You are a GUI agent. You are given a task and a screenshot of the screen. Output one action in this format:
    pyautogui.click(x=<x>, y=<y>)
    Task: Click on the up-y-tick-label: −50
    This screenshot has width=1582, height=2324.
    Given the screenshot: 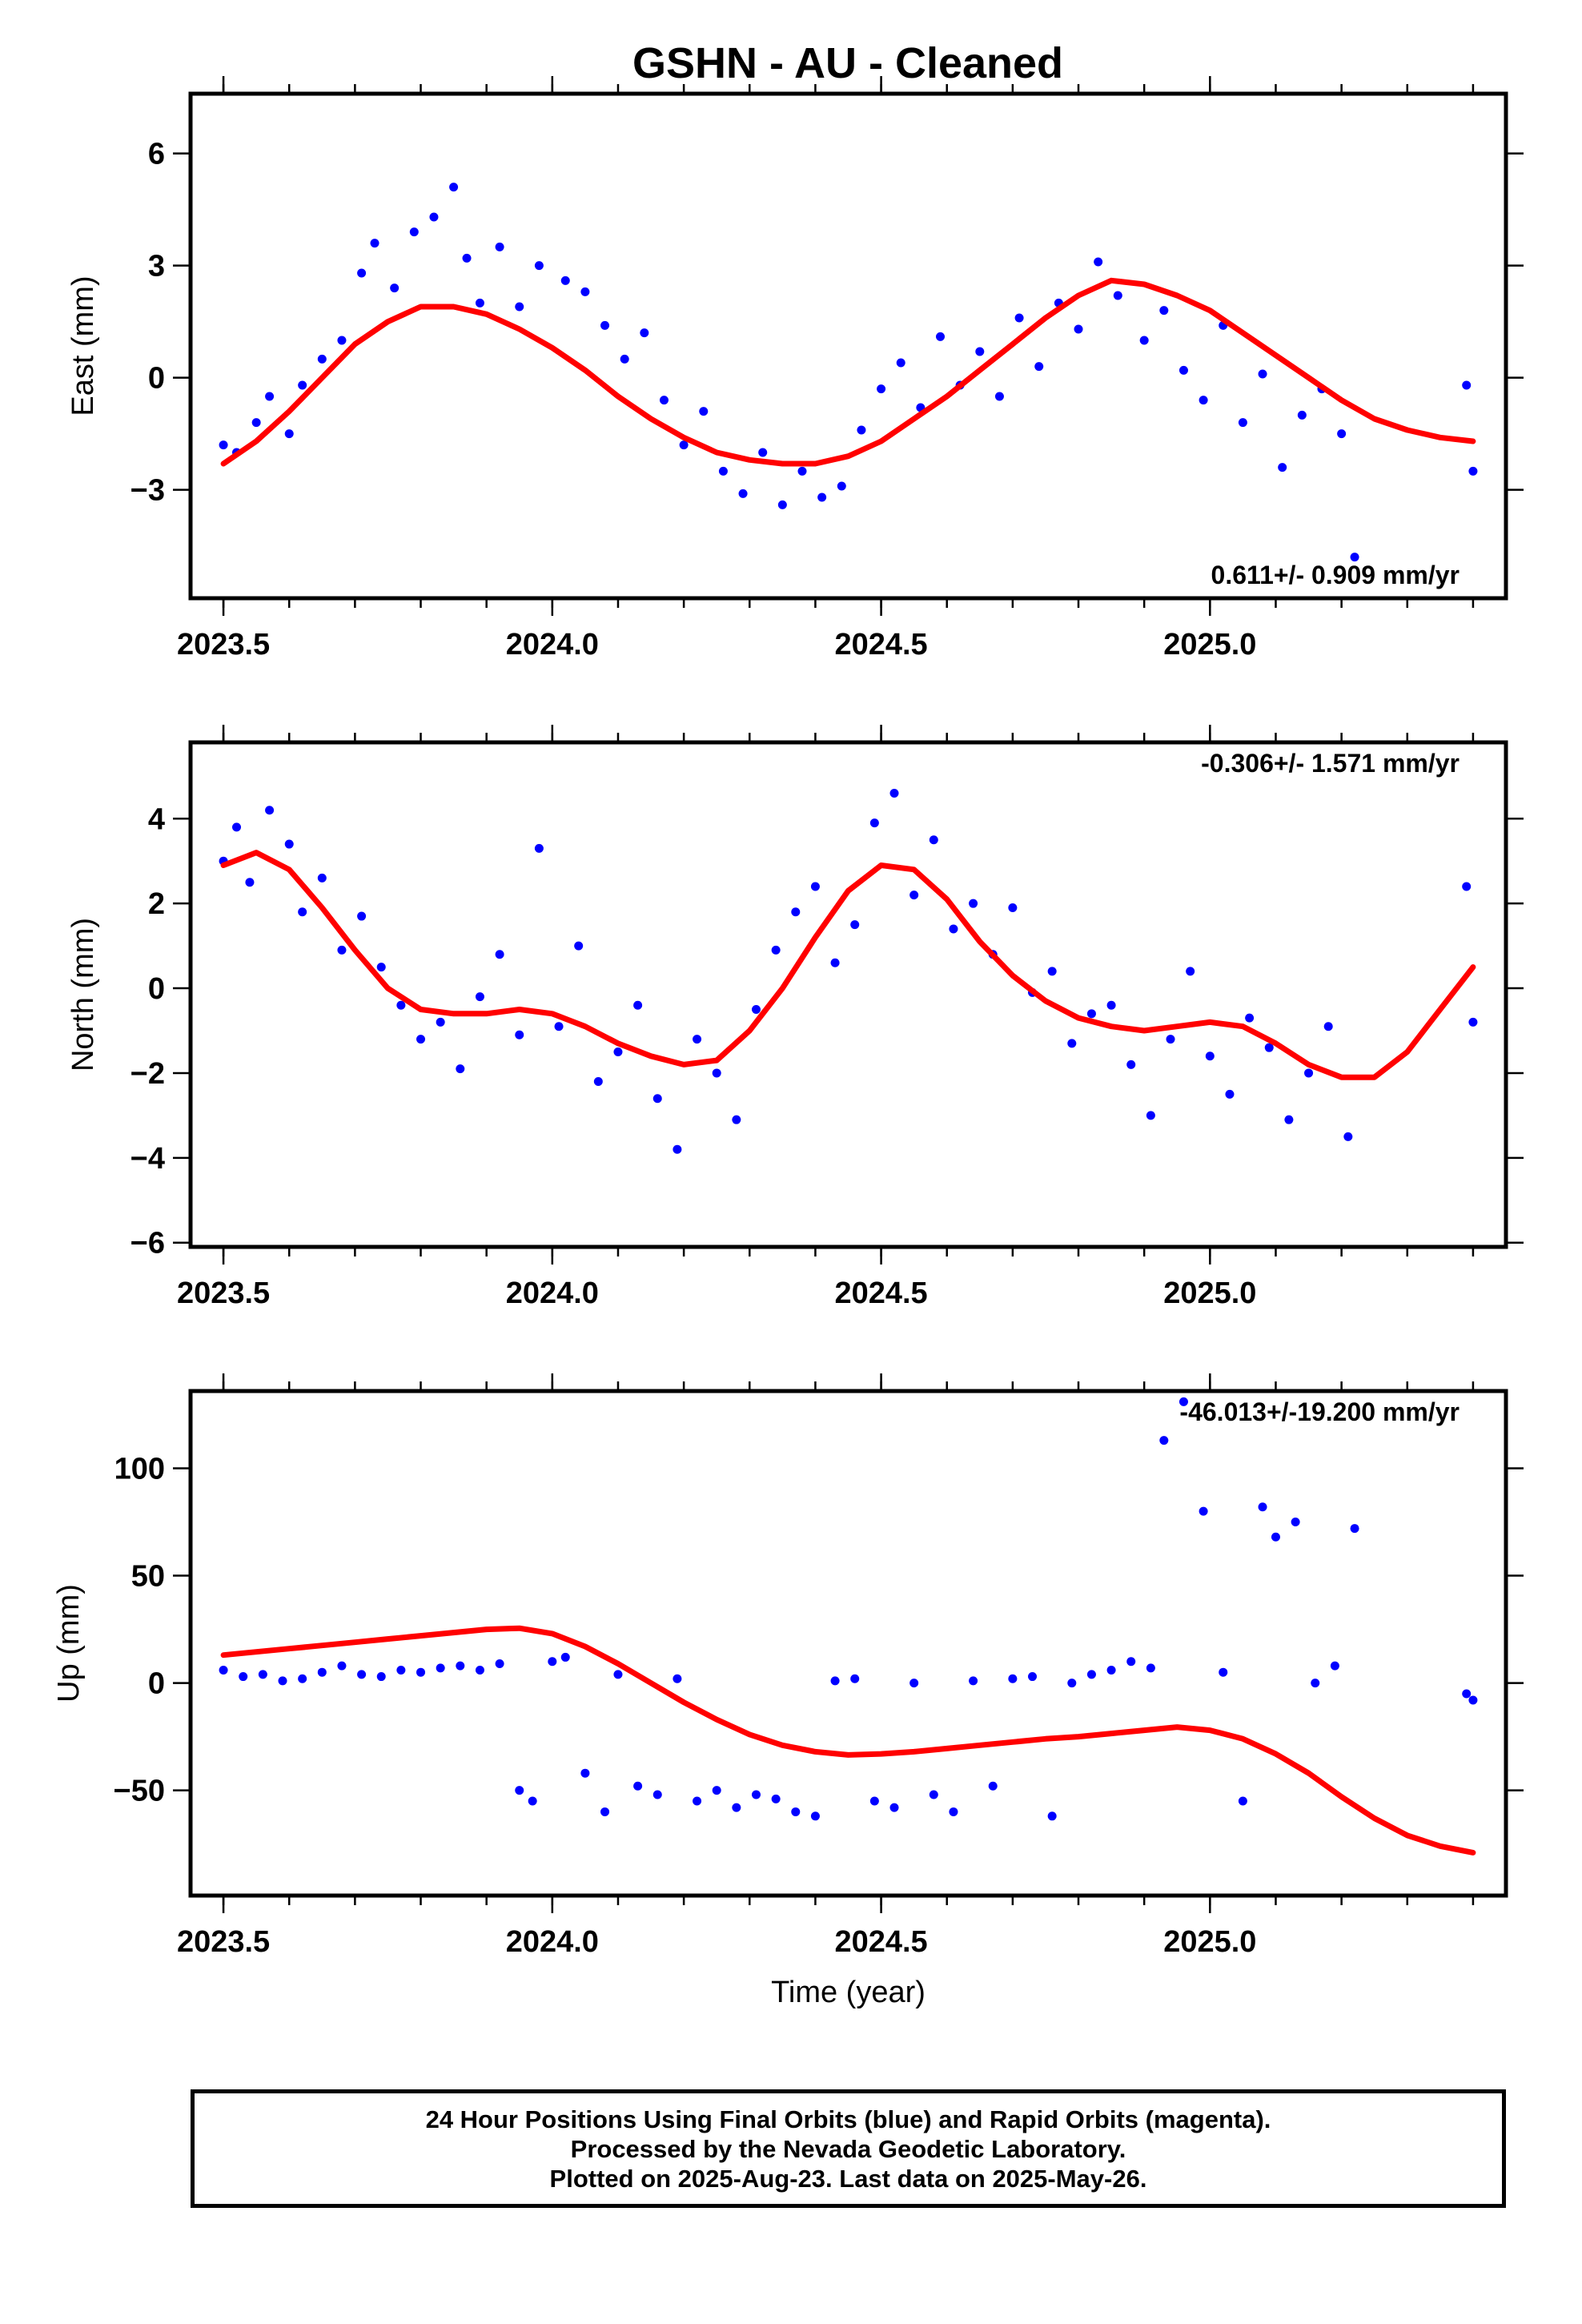 What is the action you would take?
    pyautogui.click(x=139, y=1791)
    